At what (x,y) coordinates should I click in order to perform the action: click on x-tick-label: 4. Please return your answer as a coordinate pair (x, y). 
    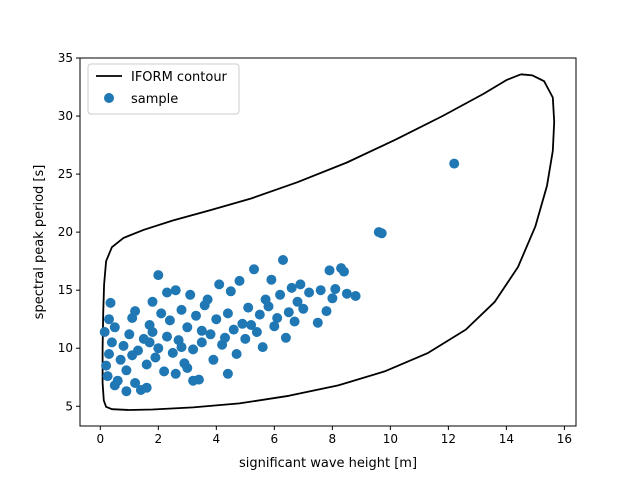
    Looking at the image, I should click on (217, 439).